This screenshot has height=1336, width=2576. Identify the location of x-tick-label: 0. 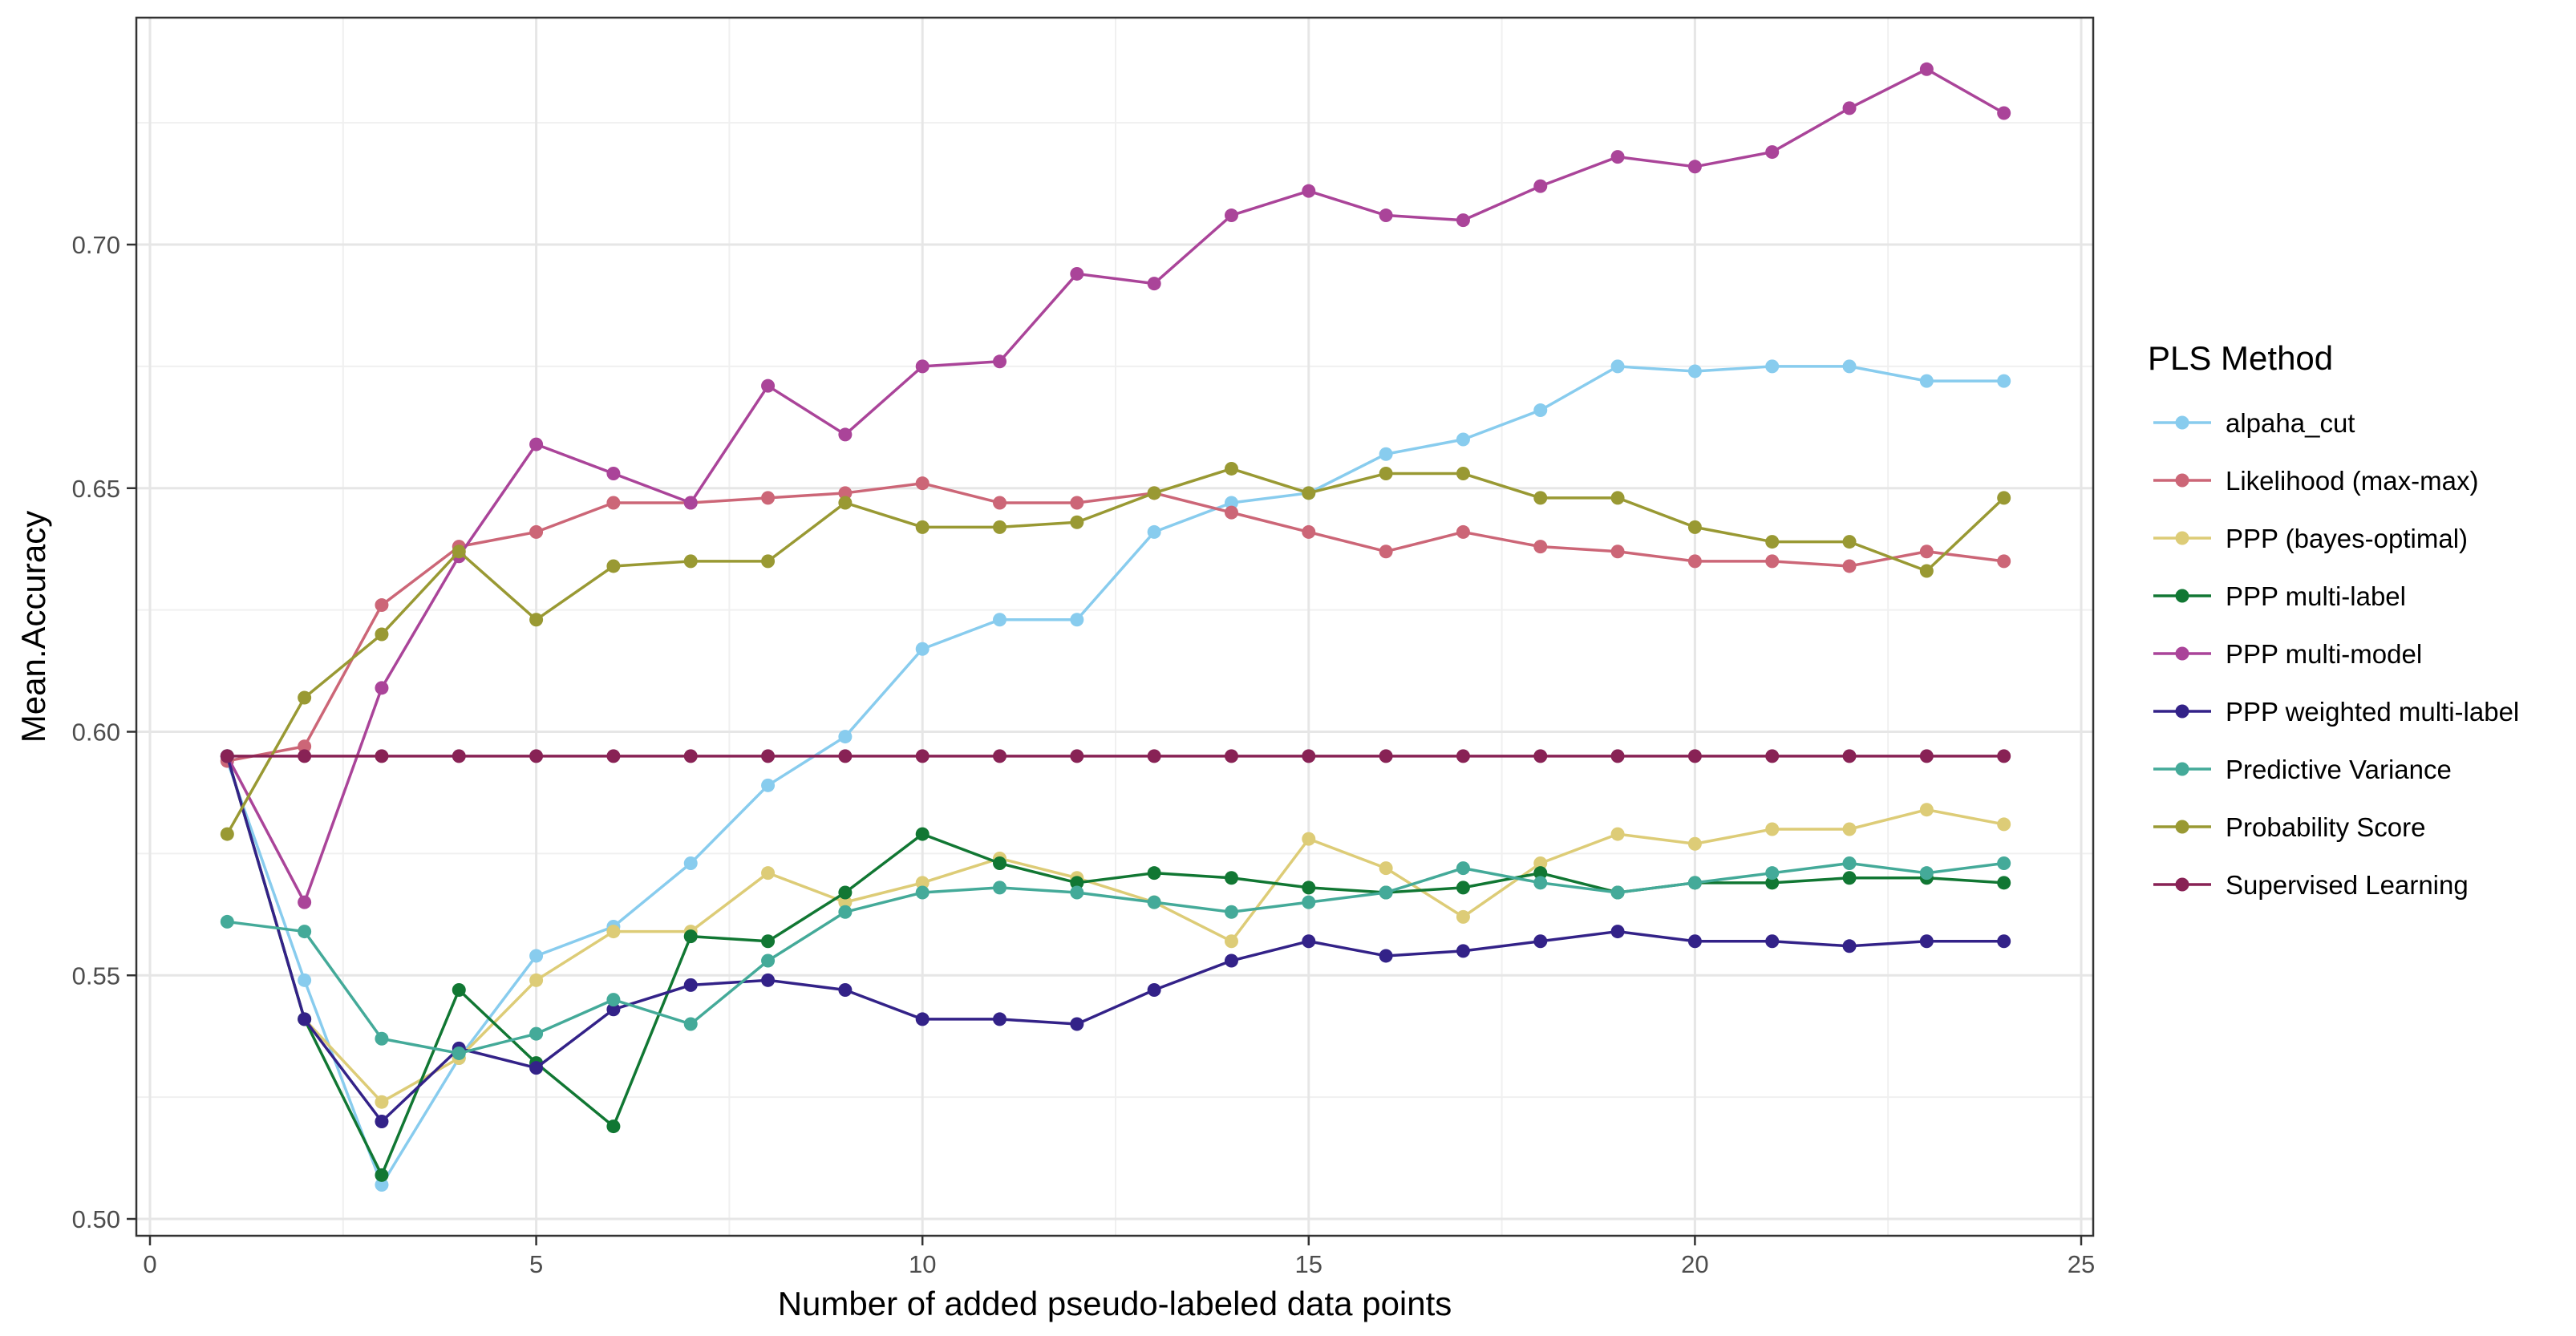
(149, 1264).